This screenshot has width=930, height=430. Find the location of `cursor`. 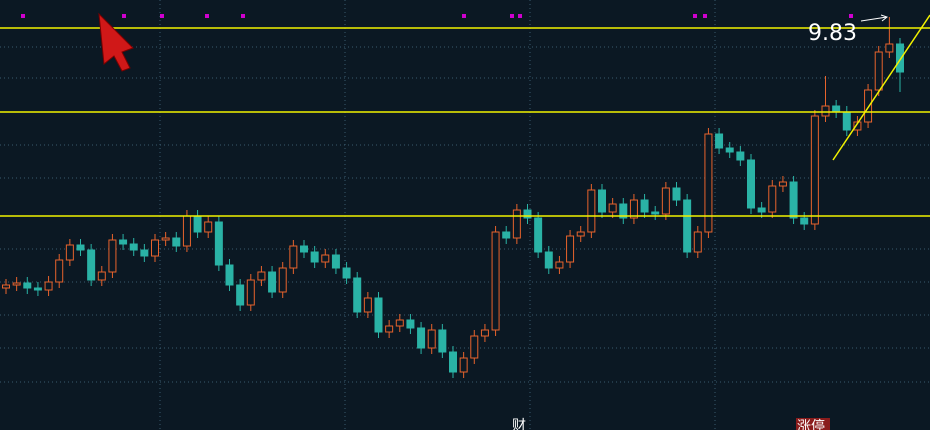

cursor is located at coordinates (116, 42).